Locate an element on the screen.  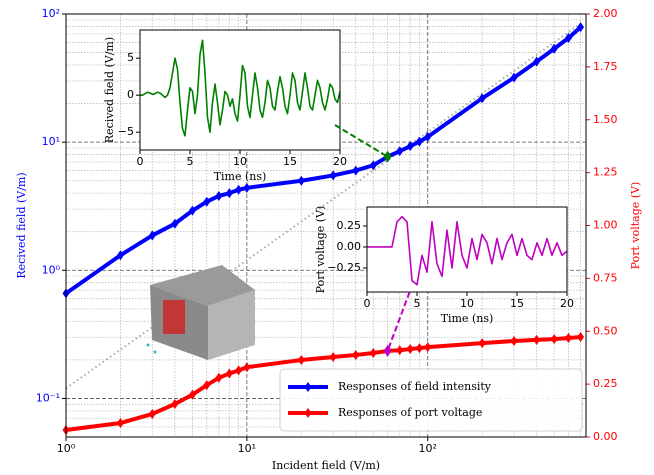
inset-background is located at coordinates (467, 249).